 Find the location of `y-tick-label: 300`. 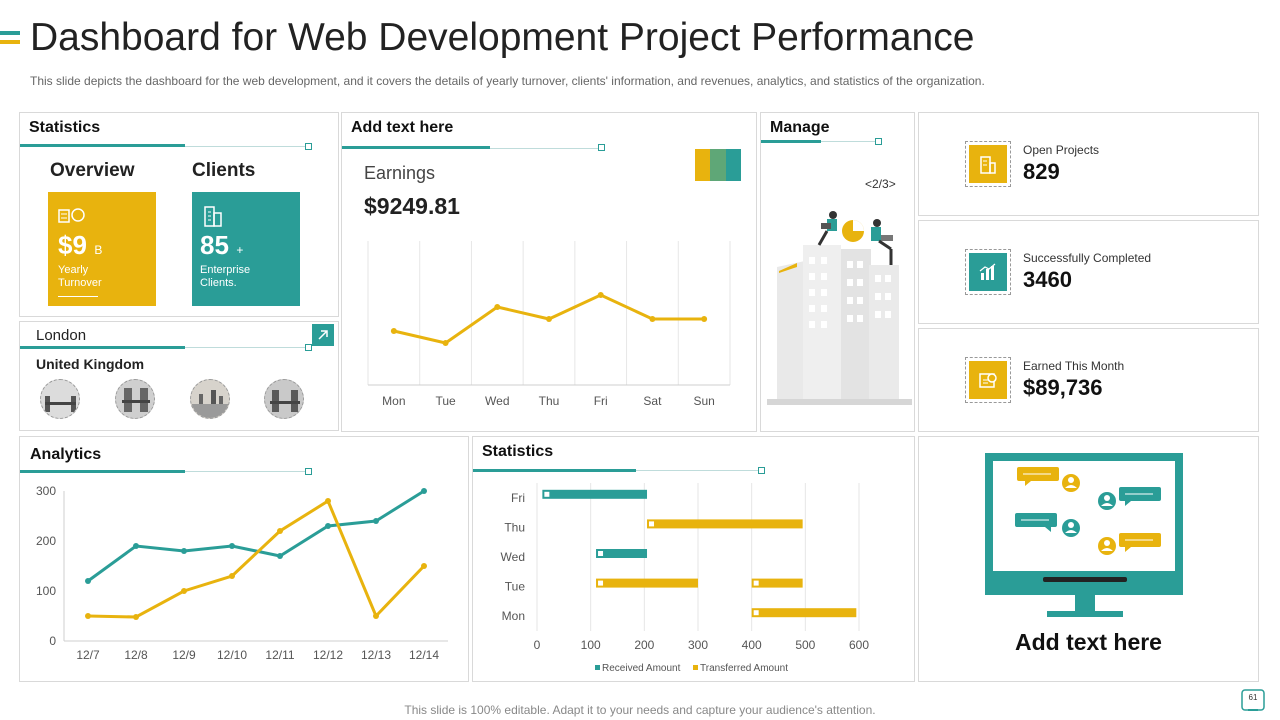

y-tick-label: 300 is located at coordinates (46, 491).